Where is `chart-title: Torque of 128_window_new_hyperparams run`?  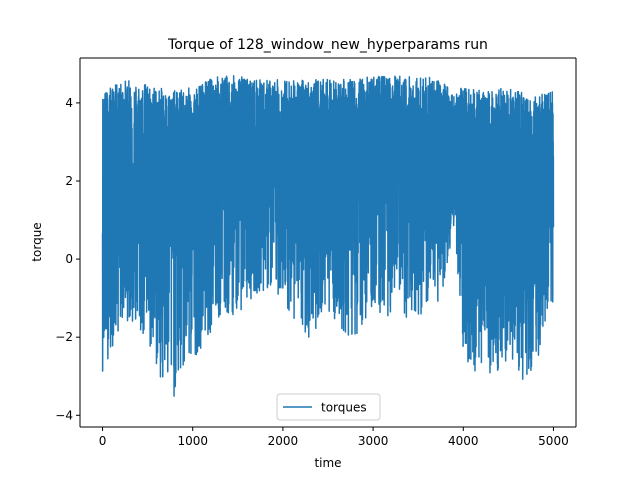
chart-title: Torque of 128_window_new_hyperparams run is located at coordinates (327, 45).